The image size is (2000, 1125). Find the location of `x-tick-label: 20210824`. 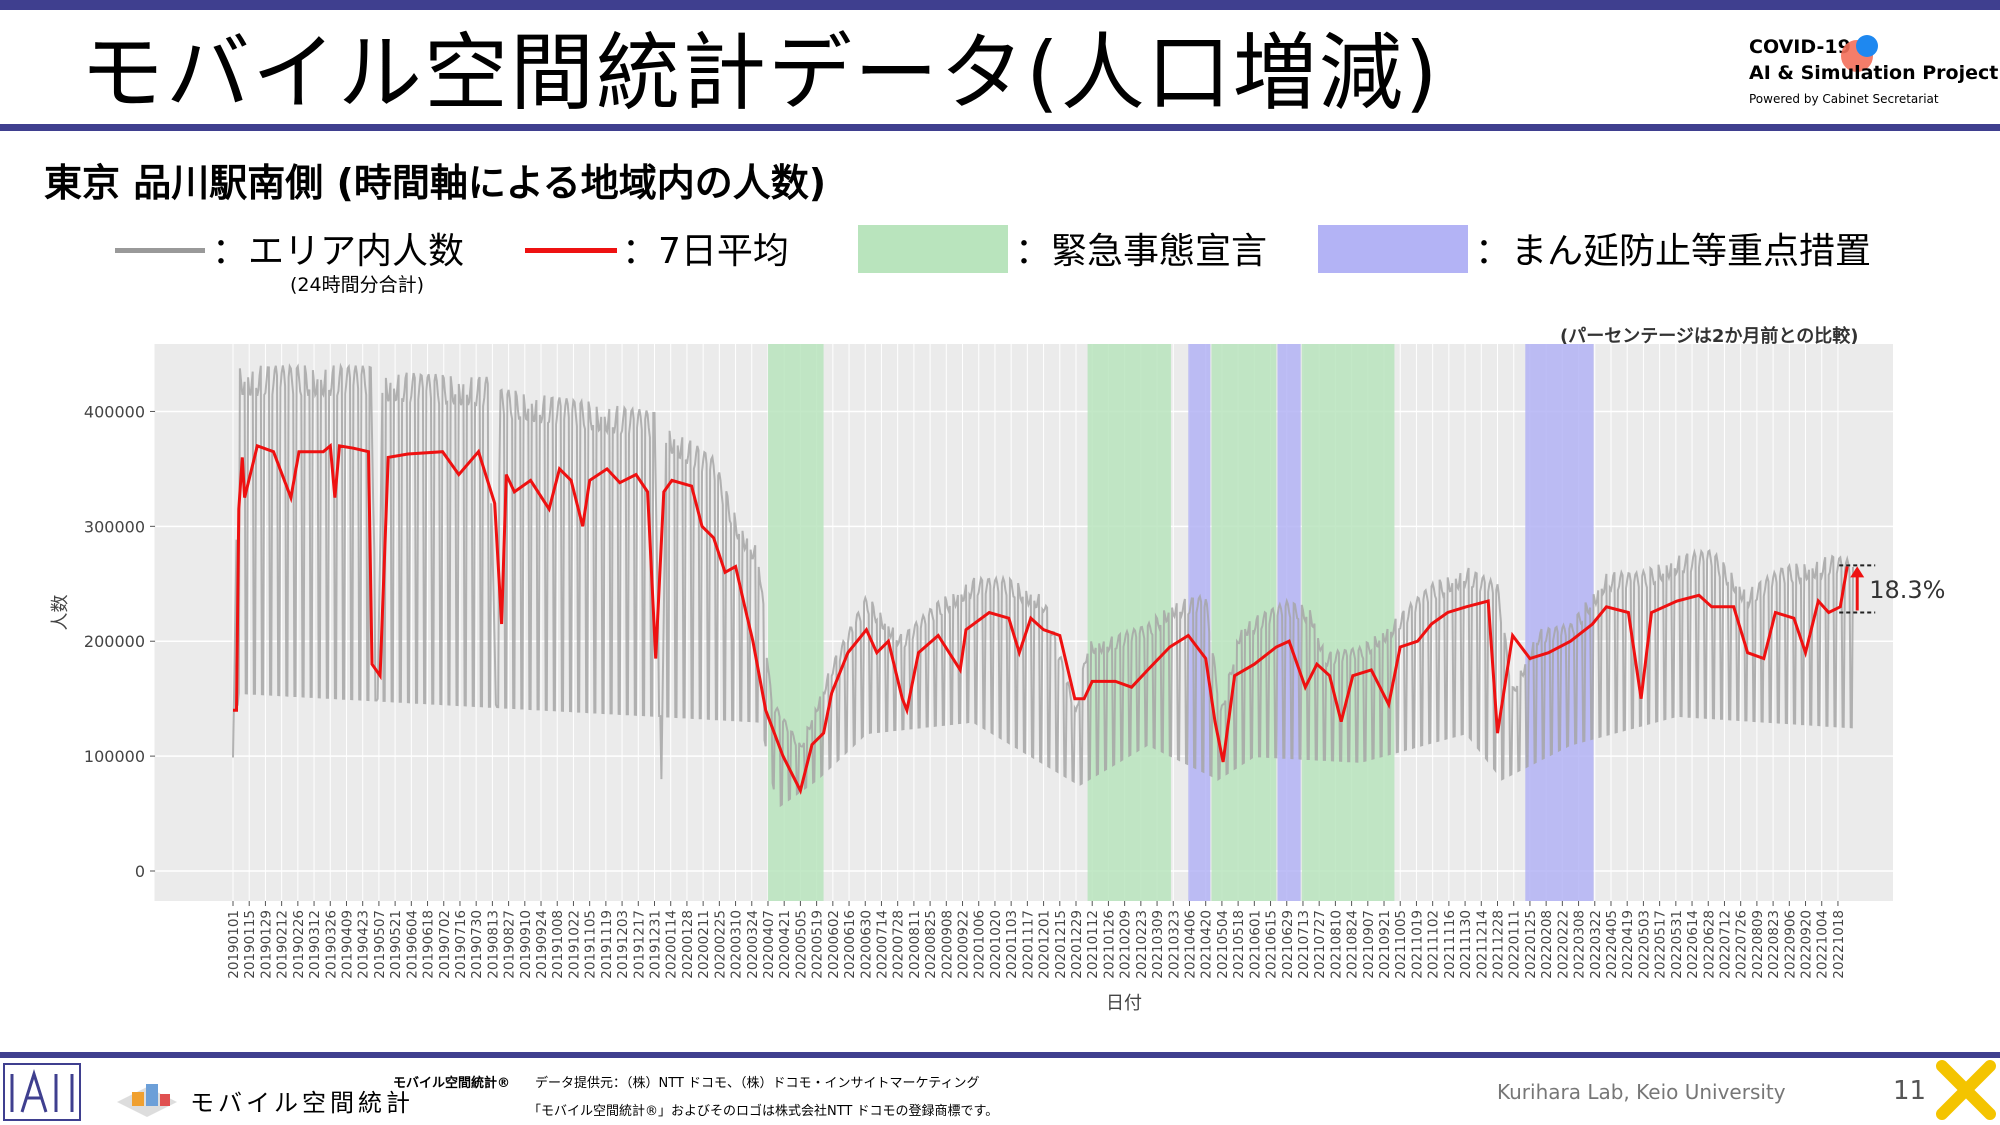

x-tick-label: 20210824 is located at coordinates (1353, 944).